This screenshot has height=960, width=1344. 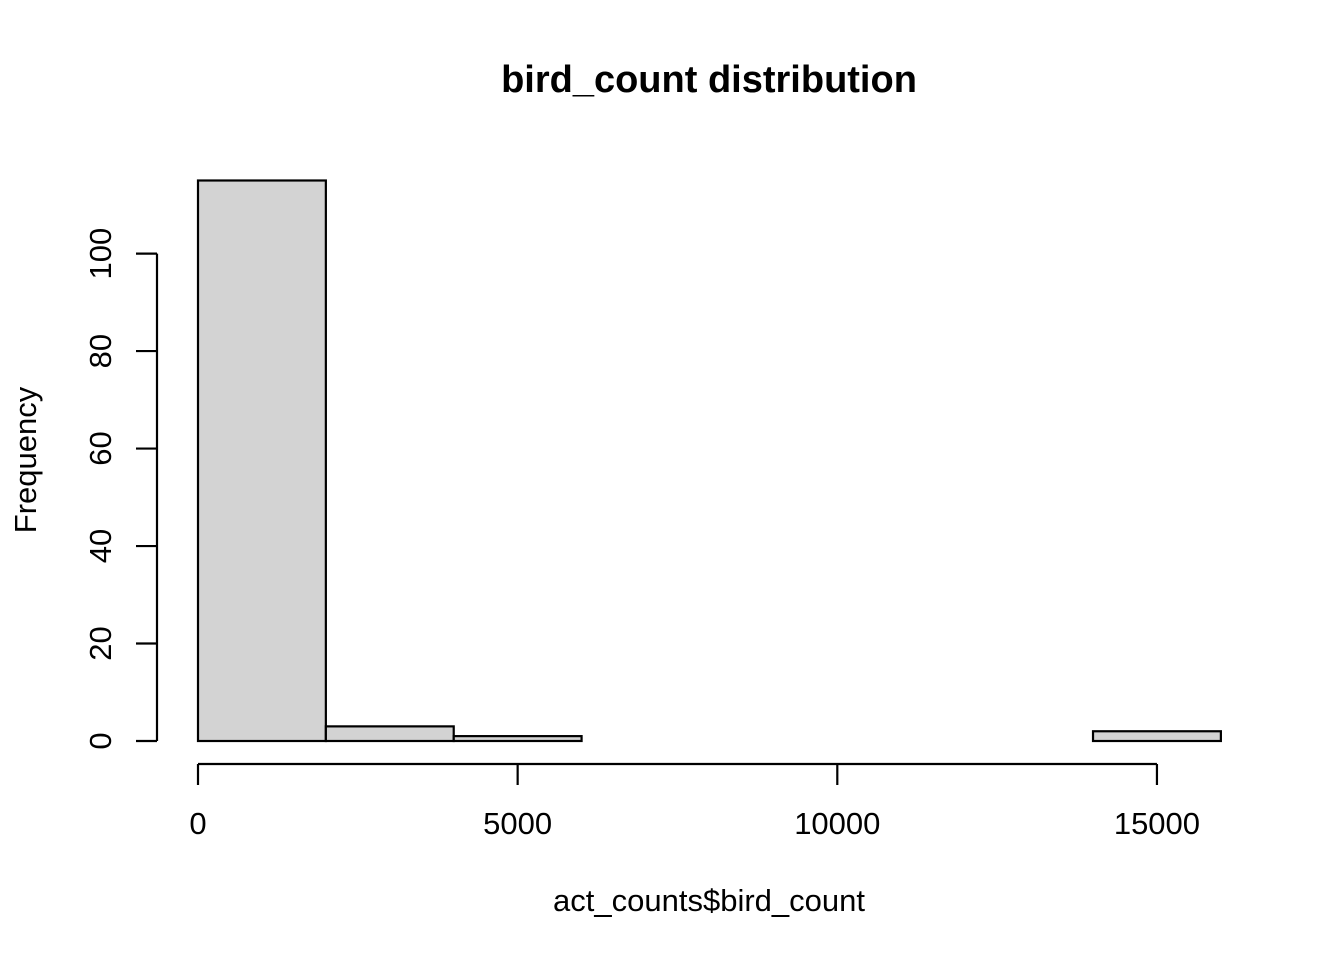 I want to click on y-tick-label: 40, so click(x=100, y=546).